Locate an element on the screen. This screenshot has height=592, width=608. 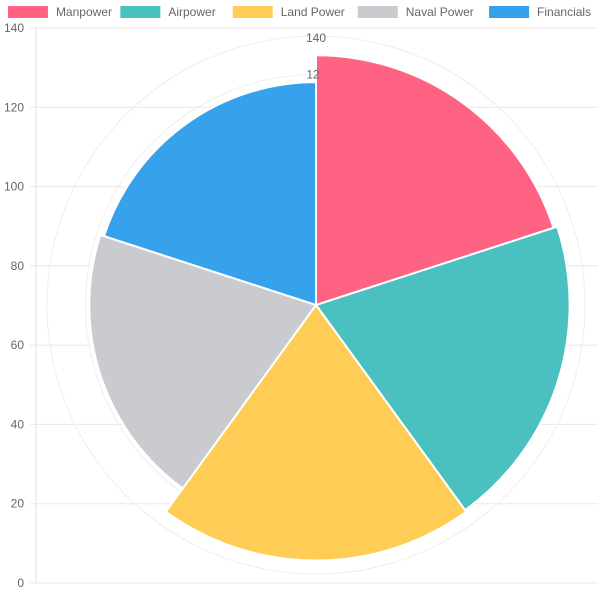
y-tick-label: 100 is located at coordinates (14, 187).